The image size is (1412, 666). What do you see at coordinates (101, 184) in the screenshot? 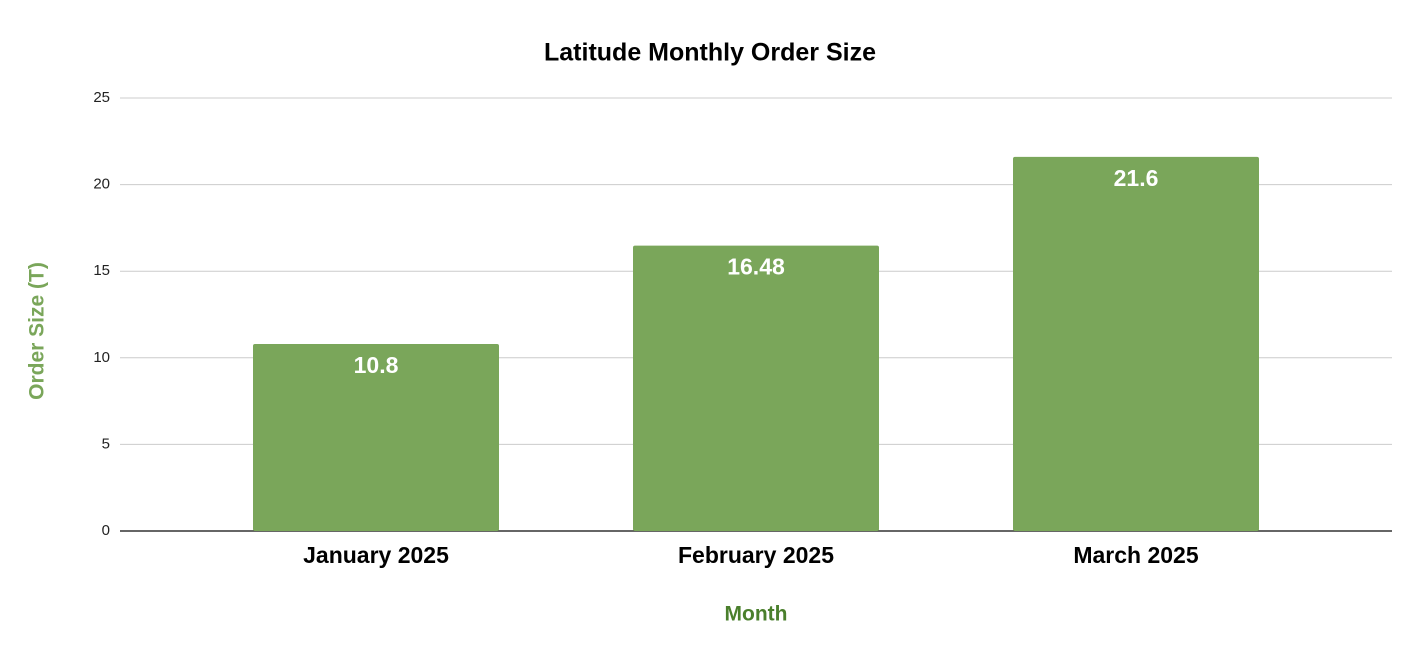
I see `y-tick-label: 20` at bounding box center [101, 184].